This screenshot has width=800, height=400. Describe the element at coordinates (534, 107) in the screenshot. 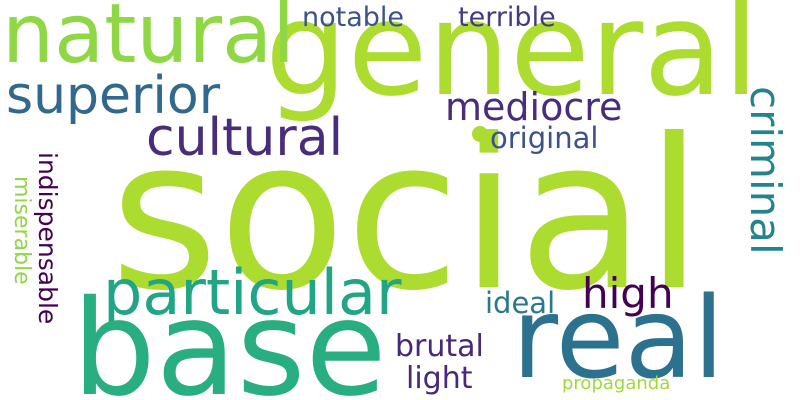

I see `word-mediocre: mediocre` at that location.